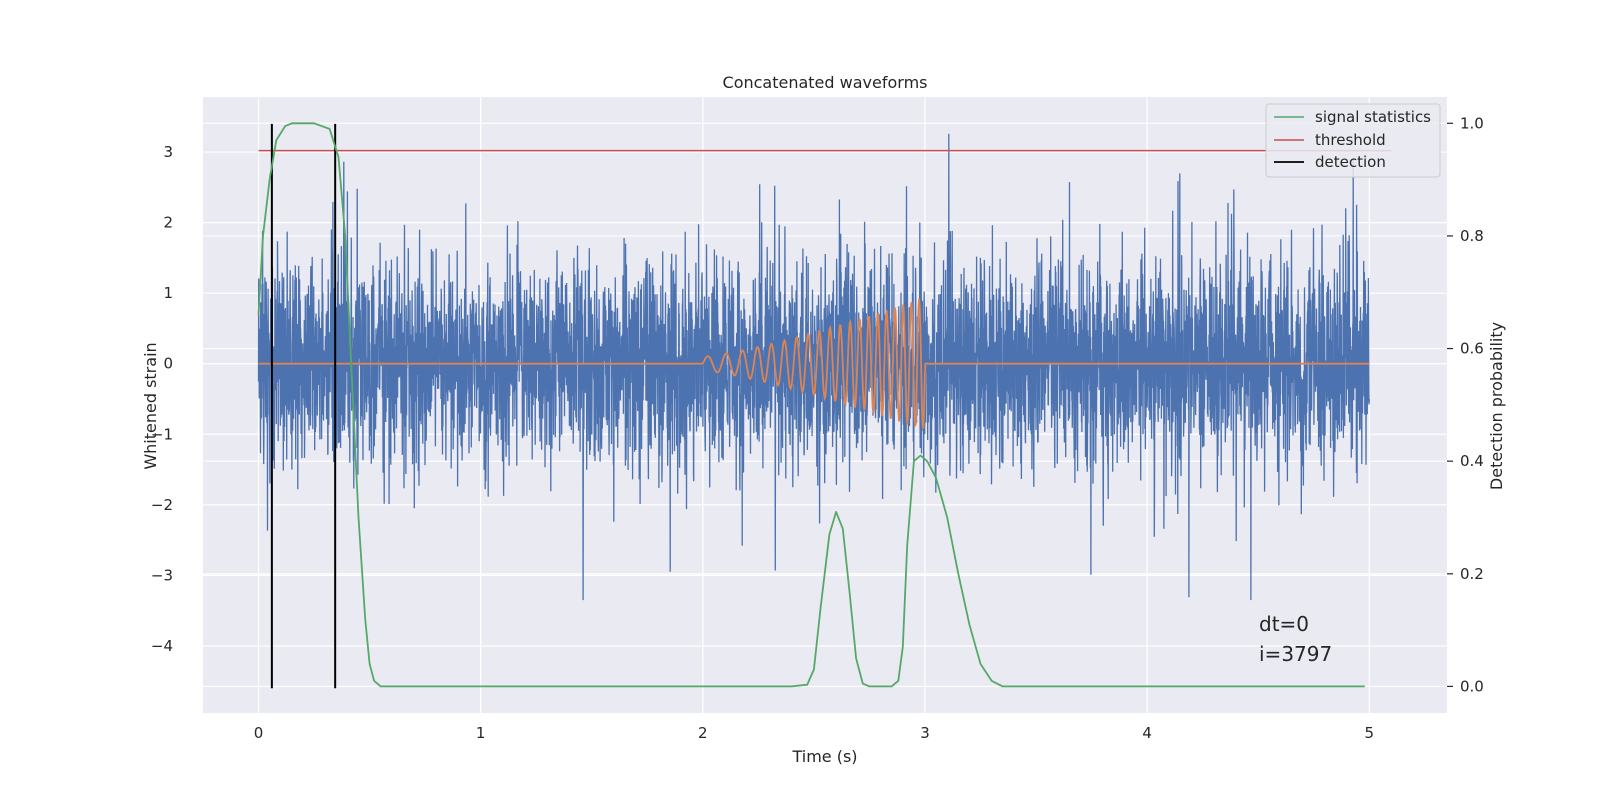 Image resolution: width=1600 pixels, height=804 pixels. I want to click on legend-label-detection: detection, so click(1350, 162).